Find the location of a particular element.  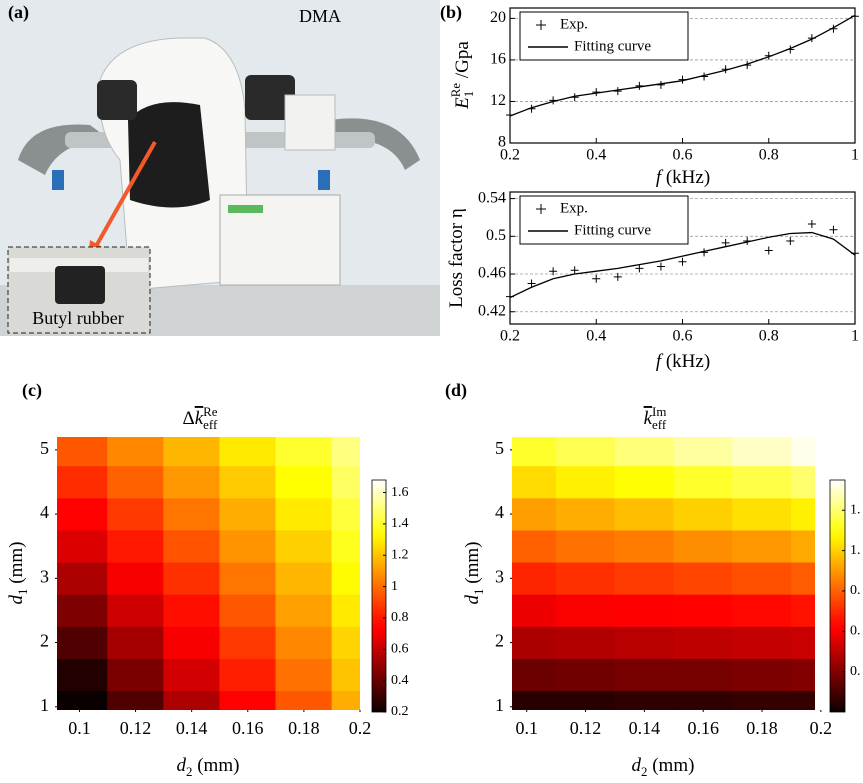

label-part: Re is located at coordinates (210, 411).